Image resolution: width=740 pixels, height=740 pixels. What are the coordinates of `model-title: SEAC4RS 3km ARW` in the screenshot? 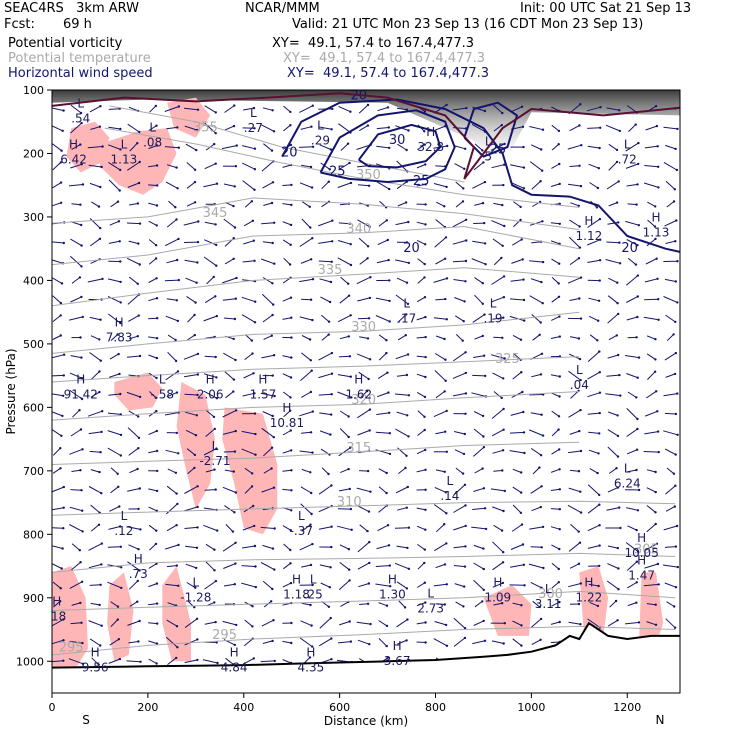 It's located at (72, 8).